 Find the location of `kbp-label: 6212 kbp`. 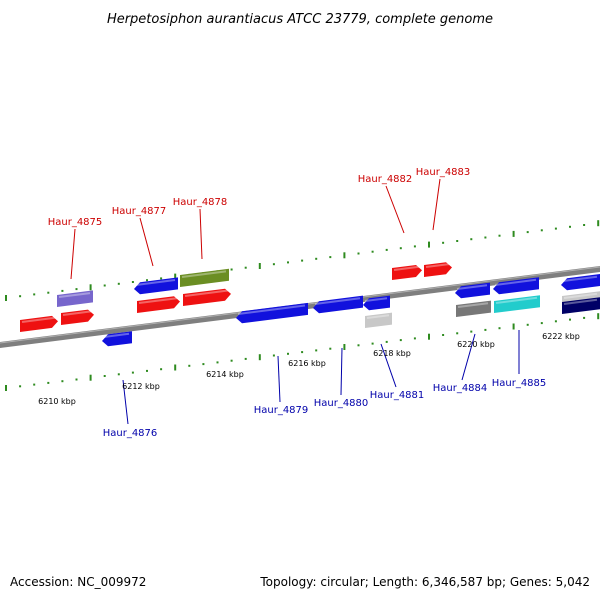

kbp-label: 6212 kbp is located at coordinates (141, 386).